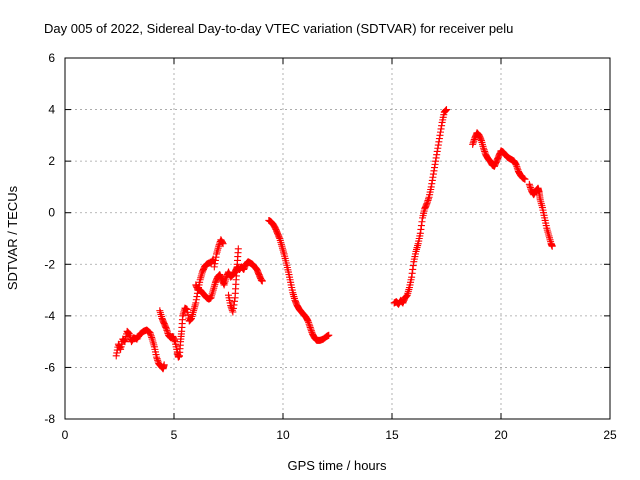 The width and height of the screenshot is (640, 480). What do you see at coordinates (51, 58) in the screenshot?
I see `y-tick-label: 6` at bounding box center [51, 58].